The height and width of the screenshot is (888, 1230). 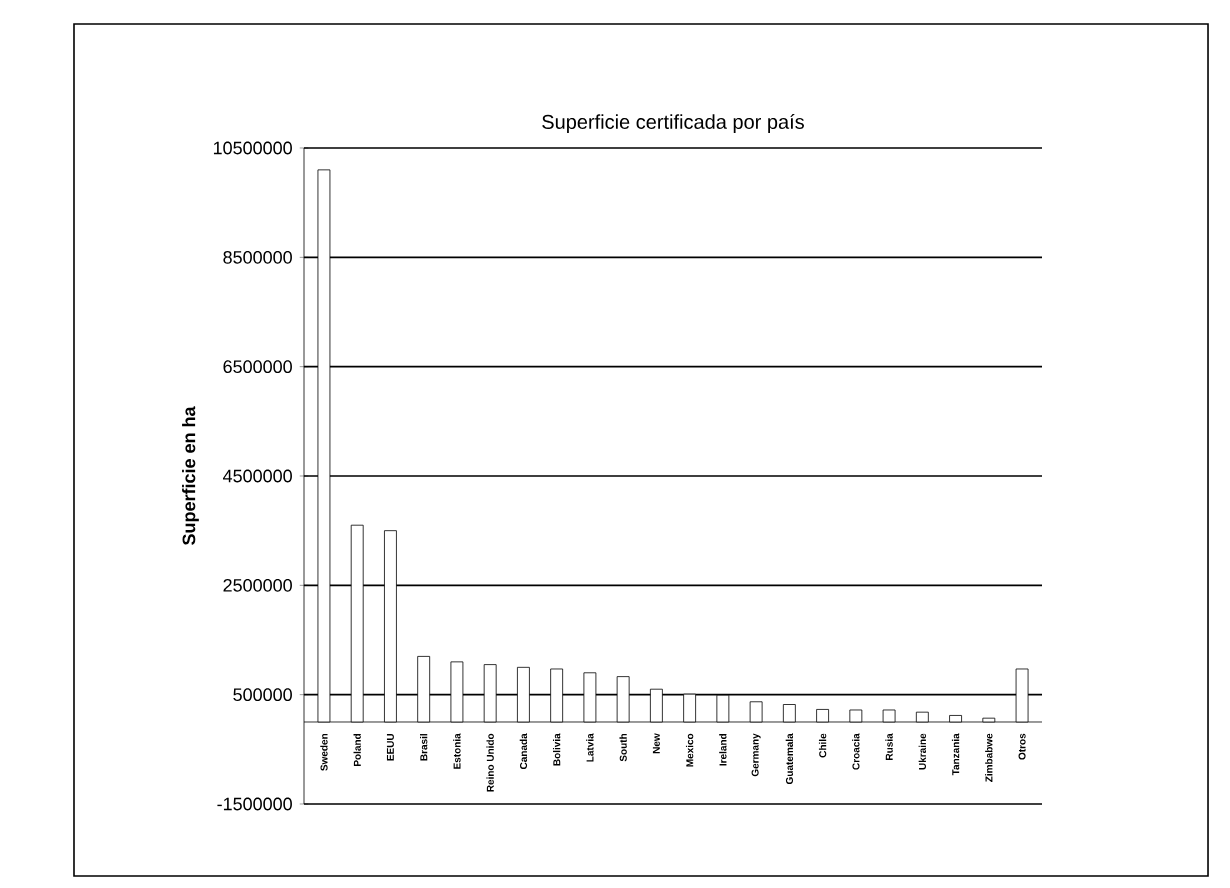 What do you see at coordinates (257, 257) in the screenshot?
I see `y-tick-label: 8500000` at bounding box center [257, 257].